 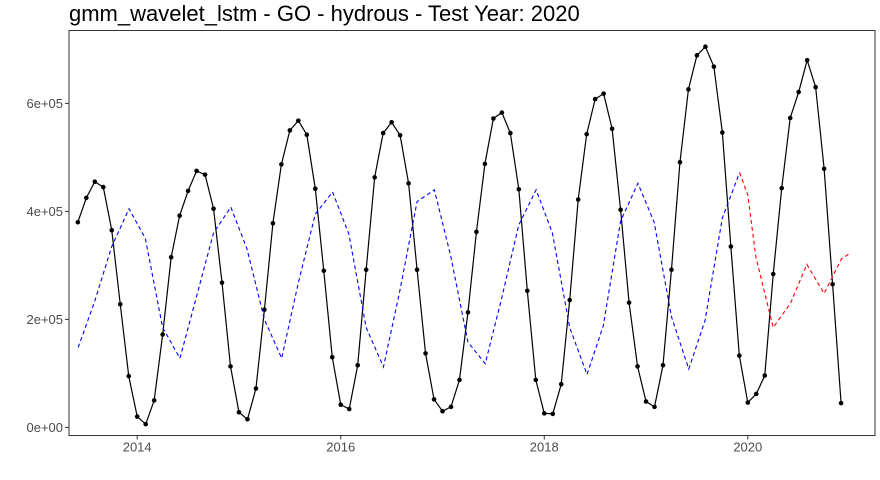 What do you see at coordinates (747, 447) in the screenshot?
I see `x-tick-label: 2020` at bounding box center [747, 447].